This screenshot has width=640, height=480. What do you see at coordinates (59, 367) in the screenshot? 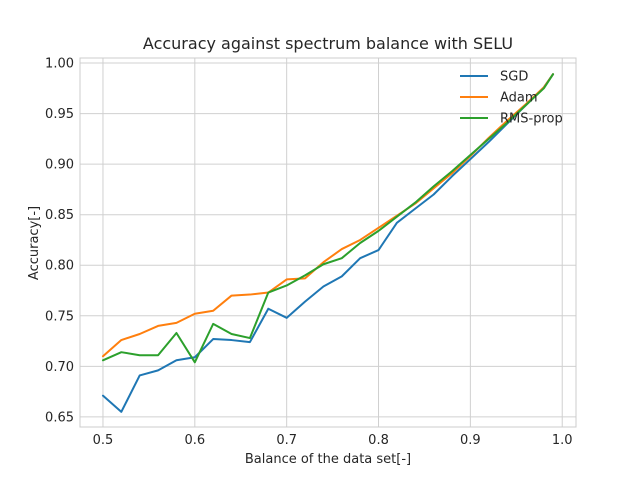
I see `y-tick-label: 0.70` at bounding box center [59, 367].